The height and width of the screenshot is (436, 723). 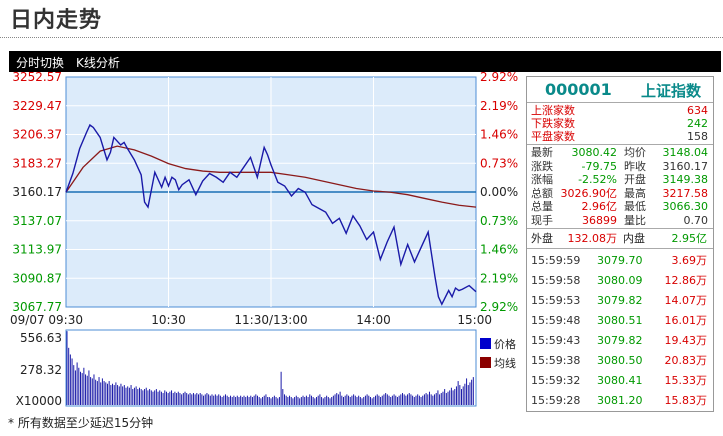 I want to click on tick-time: 15:59:32, so click(x=556, y=380).